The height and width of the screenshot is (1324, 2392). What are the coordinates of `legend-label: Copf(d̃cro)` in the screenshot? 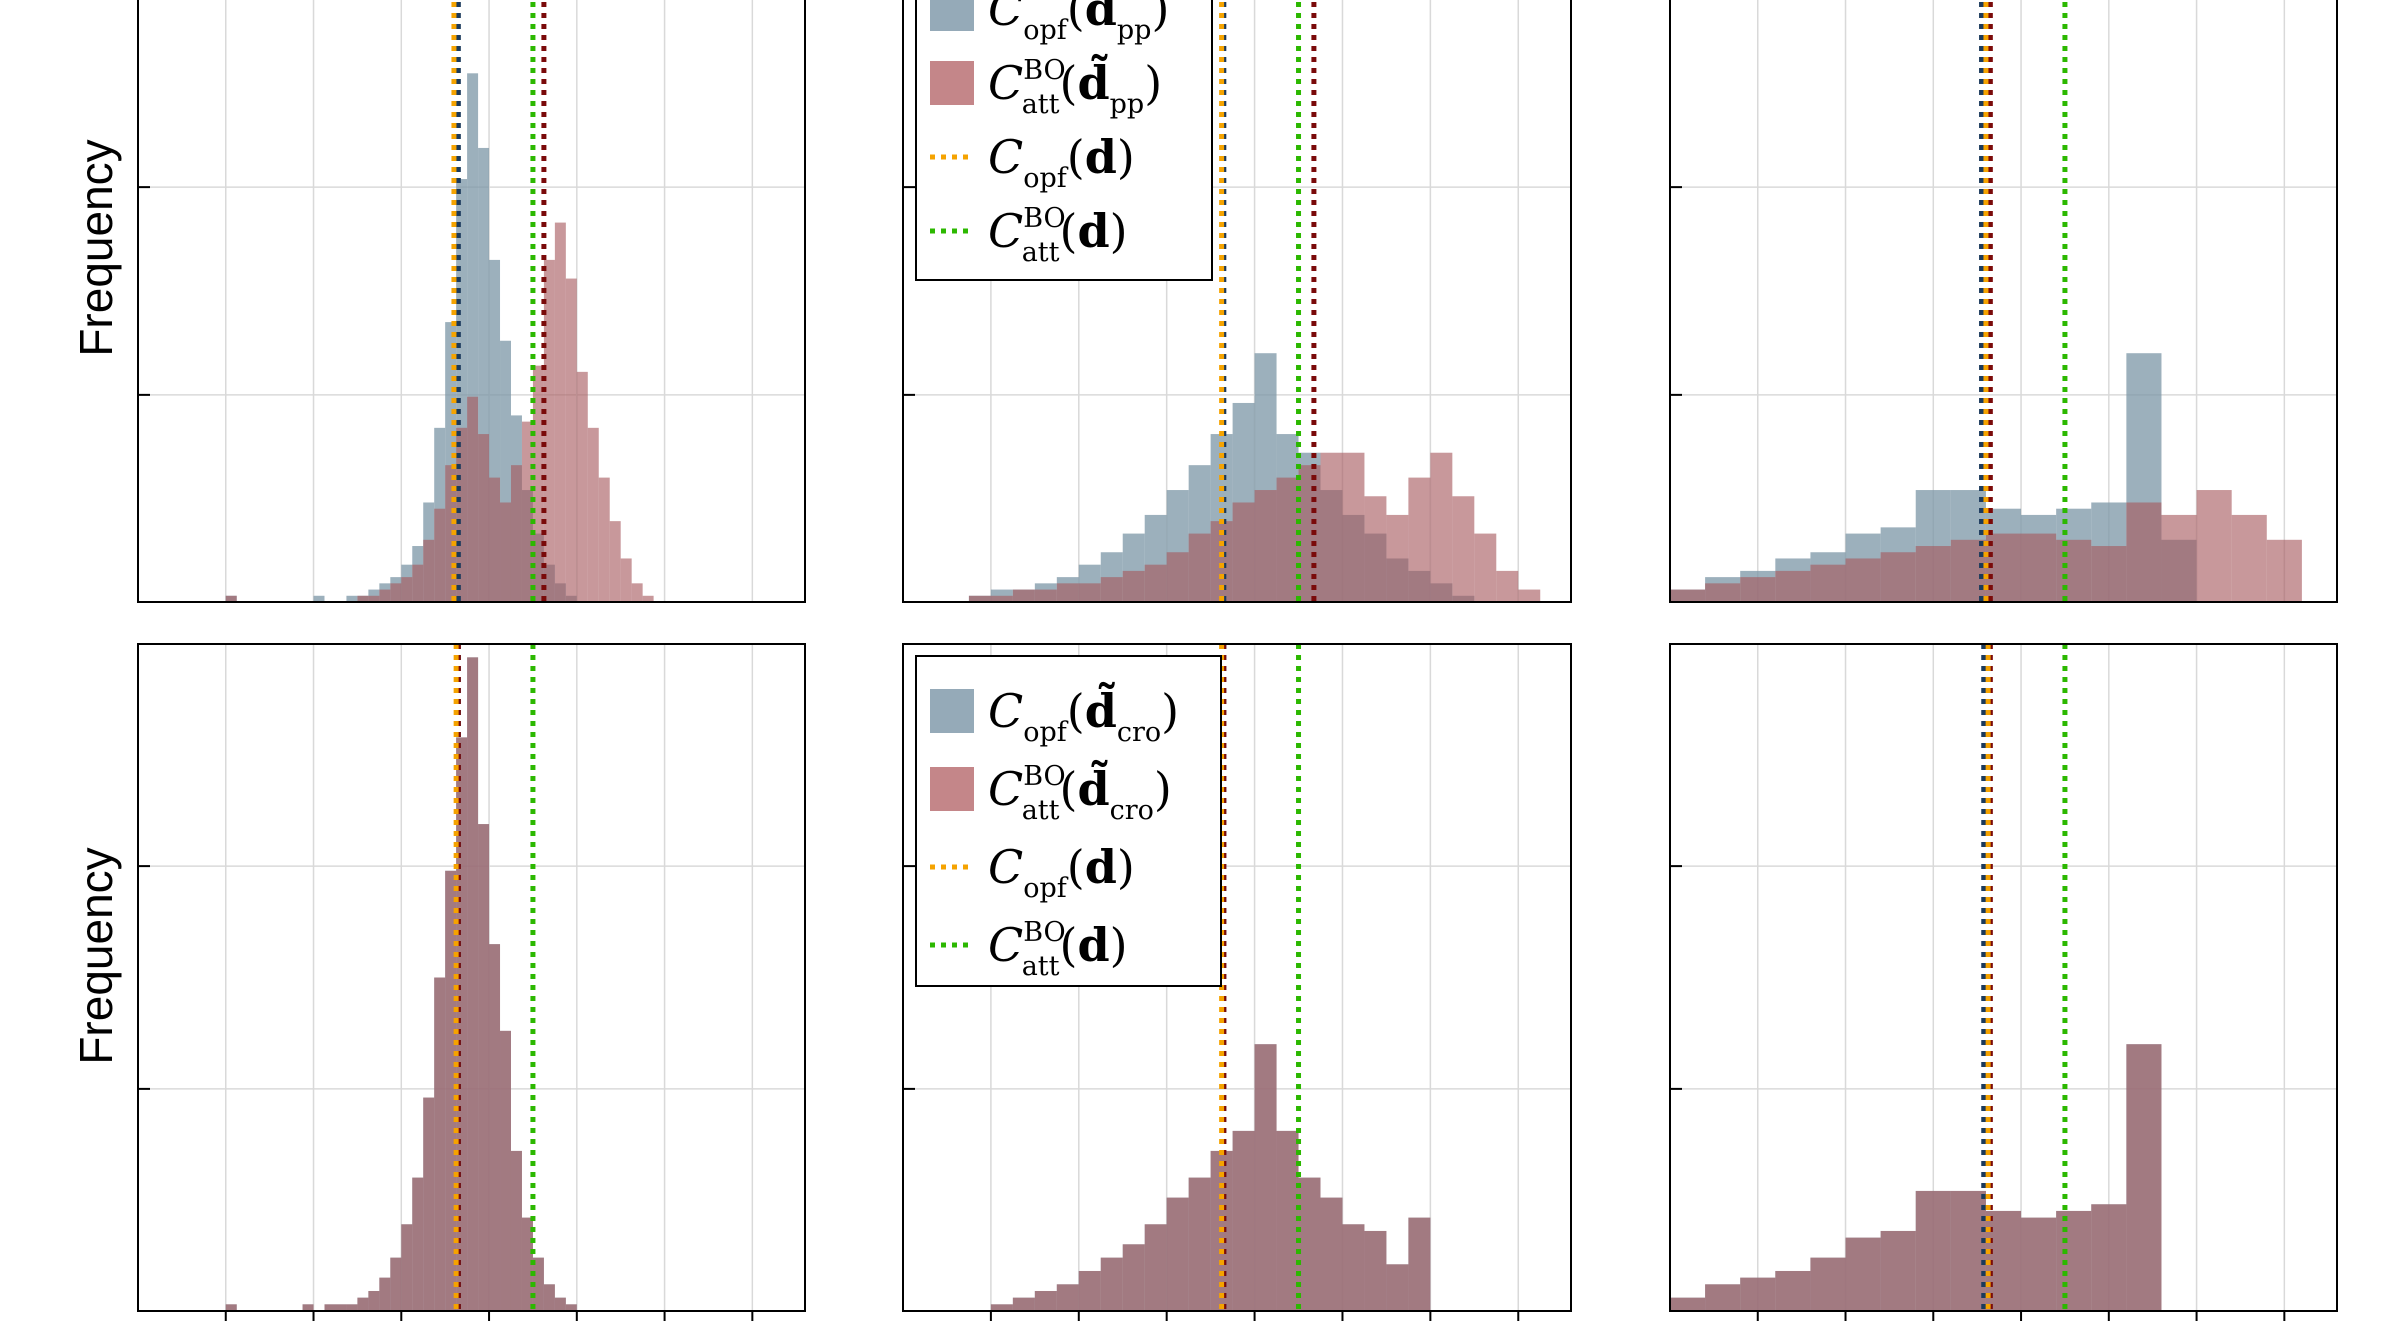 It's located at (1083, 714).